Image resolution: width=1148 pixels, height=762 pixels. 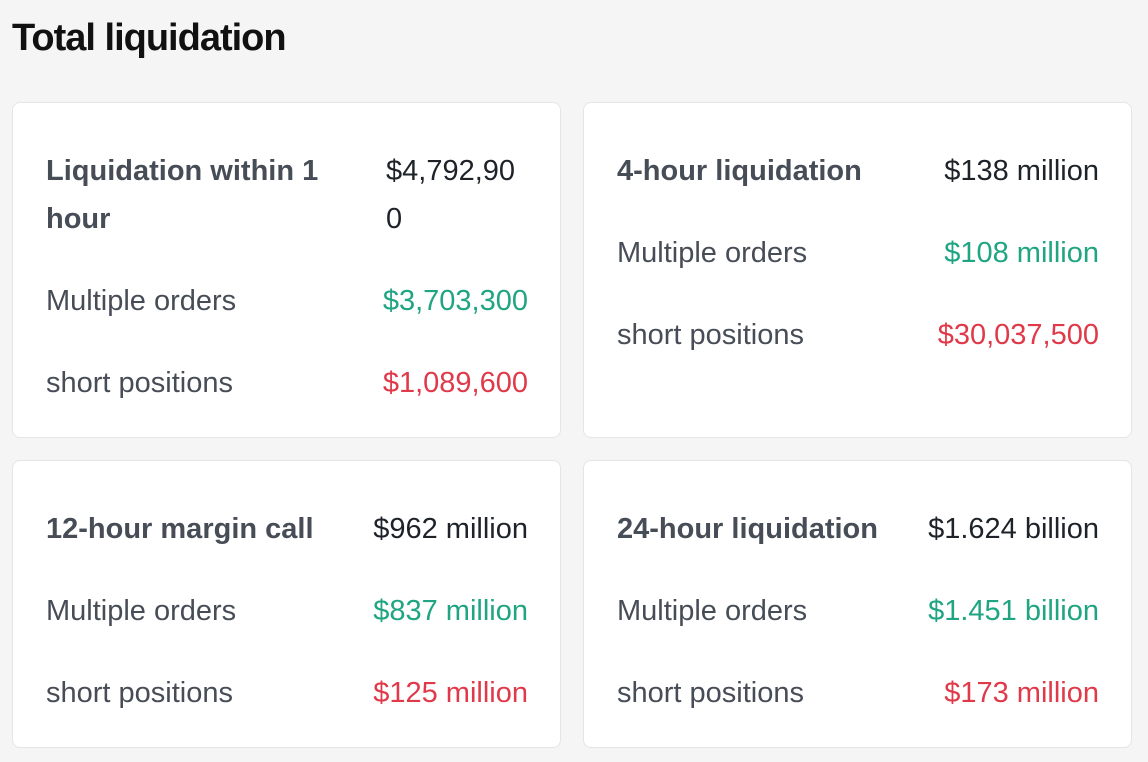 I want to click on short-positions-value: $173 million, so click(x=1021, y=693).